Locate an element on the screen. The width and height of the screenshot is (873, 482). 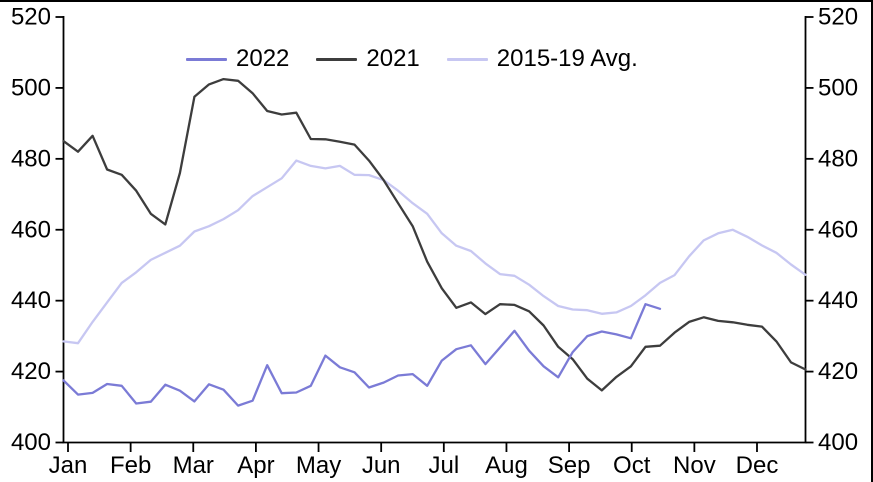
y-axis-label-right: 480 is located at coordinates (838, 158).